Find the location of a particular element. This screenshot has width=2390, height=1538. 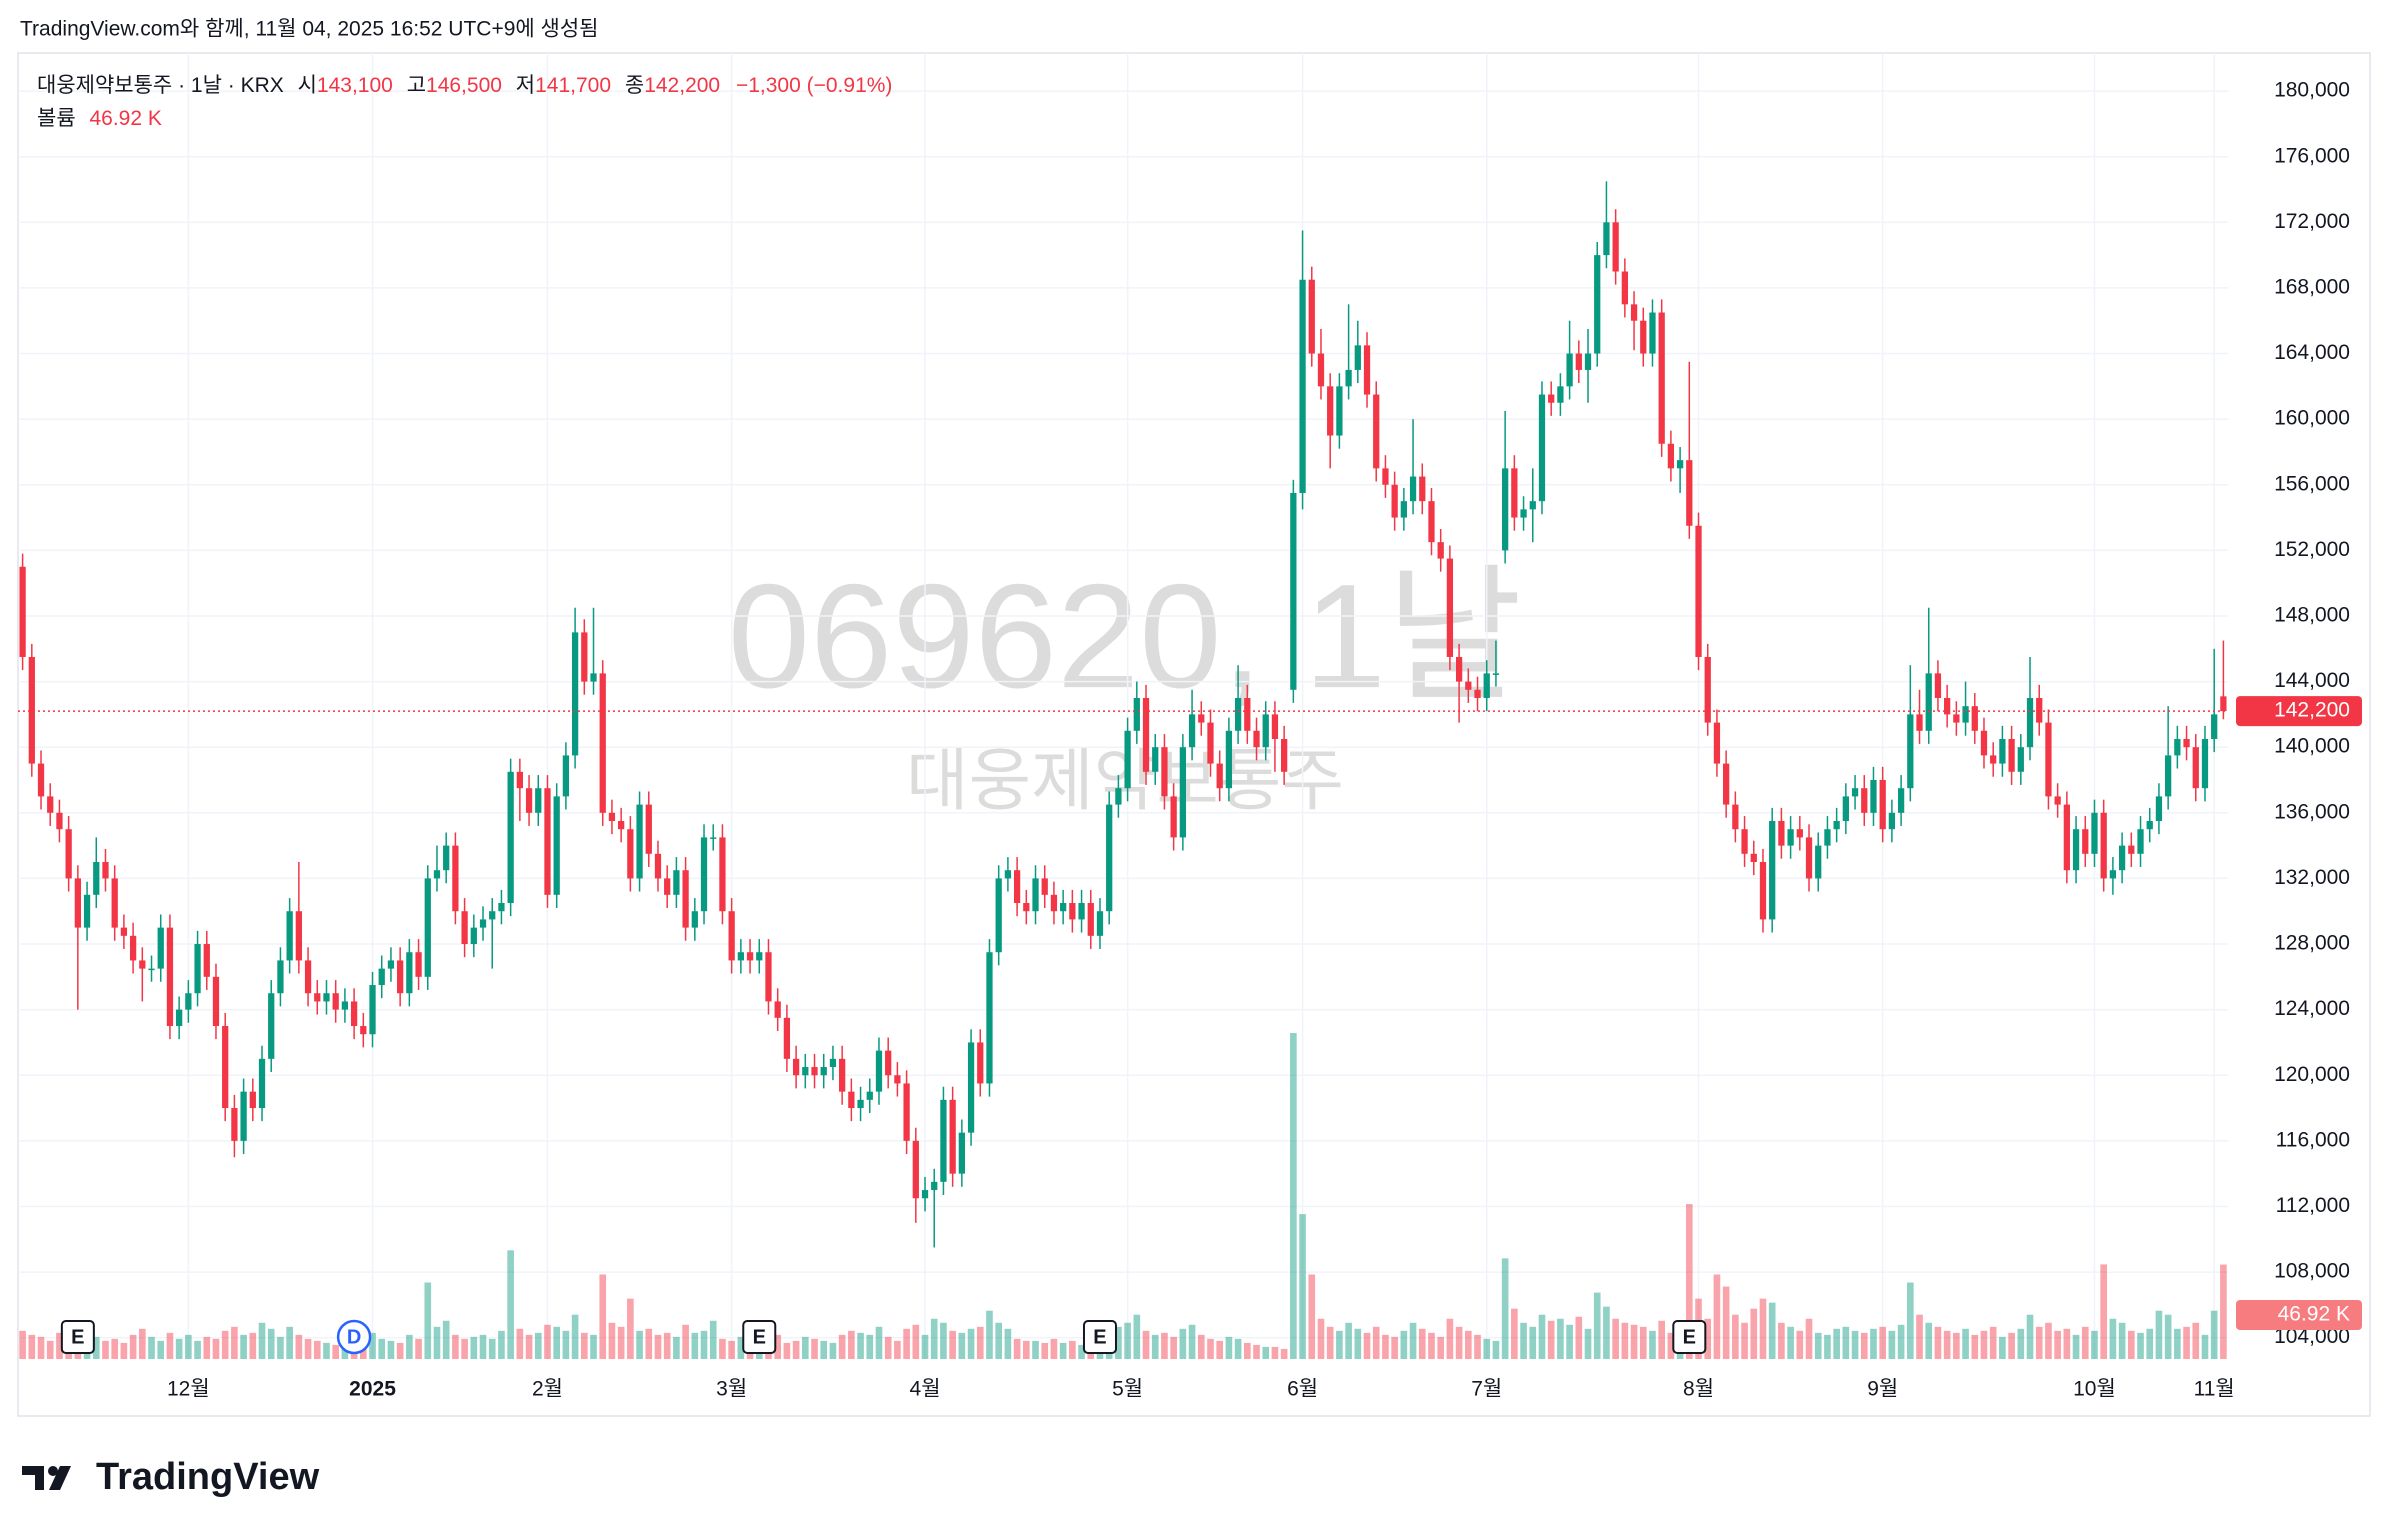

last-volume-label: 46.92 K is located at coordinates (2314, 1314).